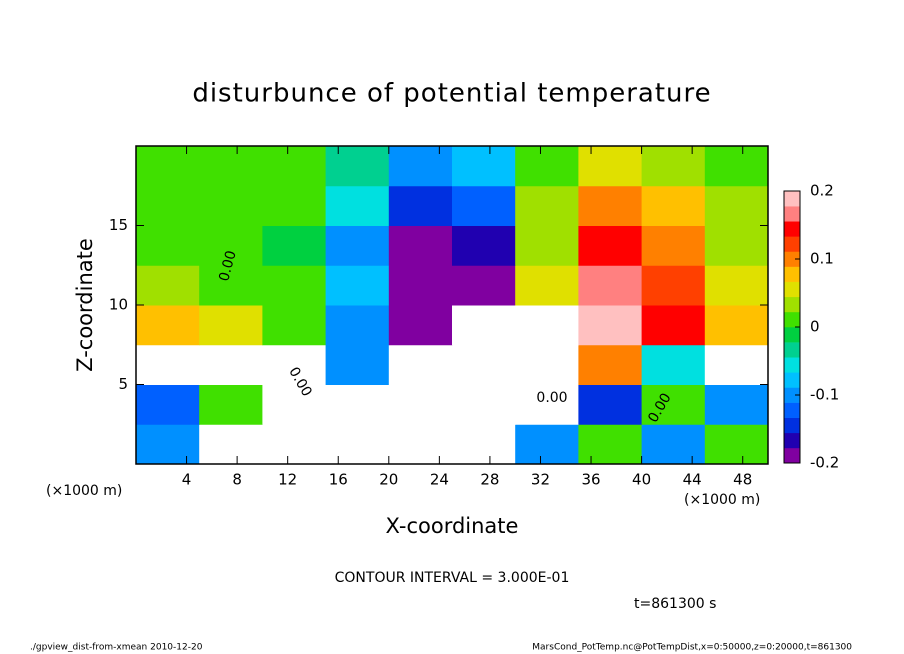 This screenshot has height=654, width=904. What do you see at coordinates (187, 480) in the screenshot?
I see `x-tick-label: 4` at bounding box center [187, 480].